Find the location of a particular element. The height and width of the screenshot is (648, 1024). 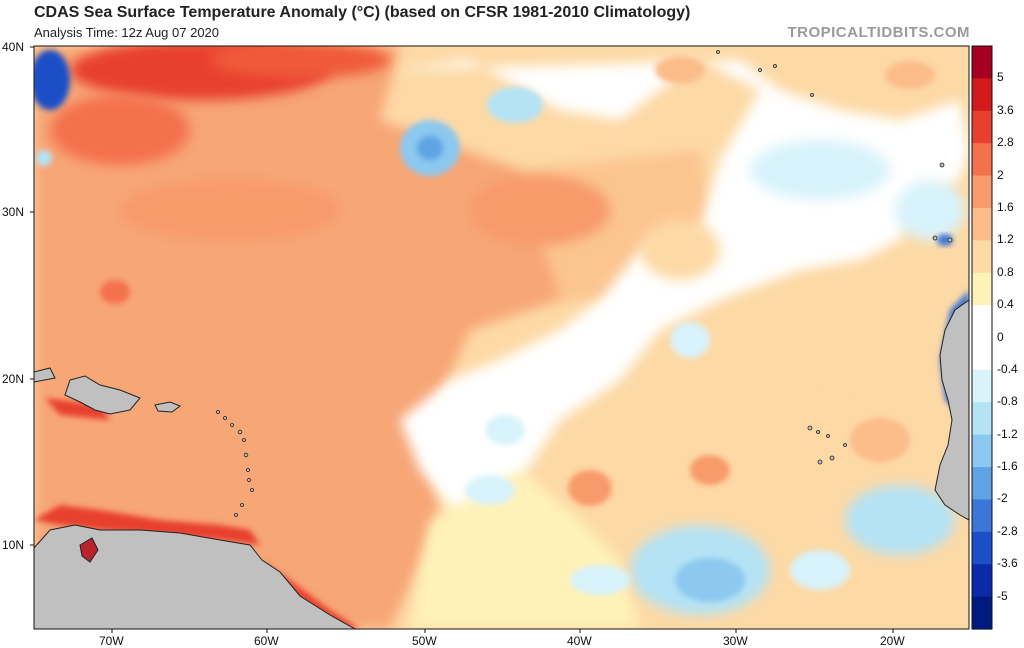

colorbar-label: -2.8 is located at coordinates (1007, 530).